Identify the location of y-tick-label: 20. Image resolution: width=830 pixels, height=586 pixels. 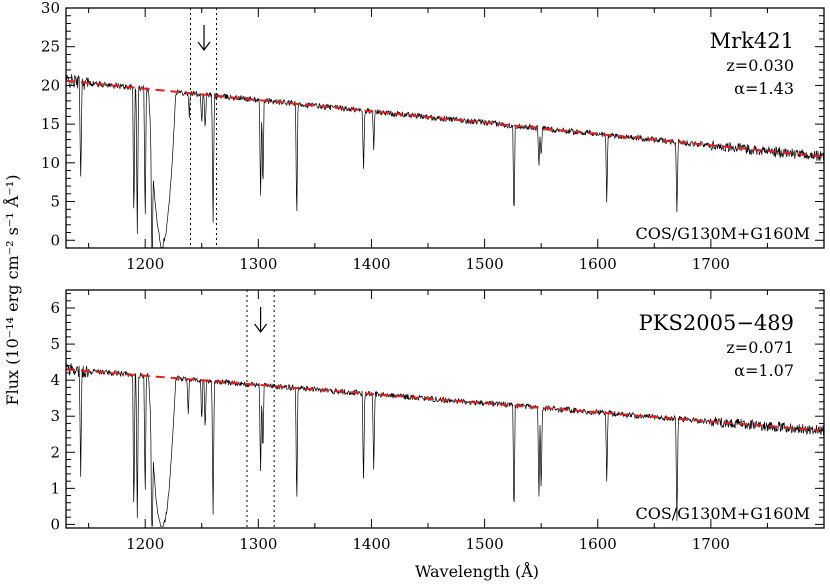
(50, 85).